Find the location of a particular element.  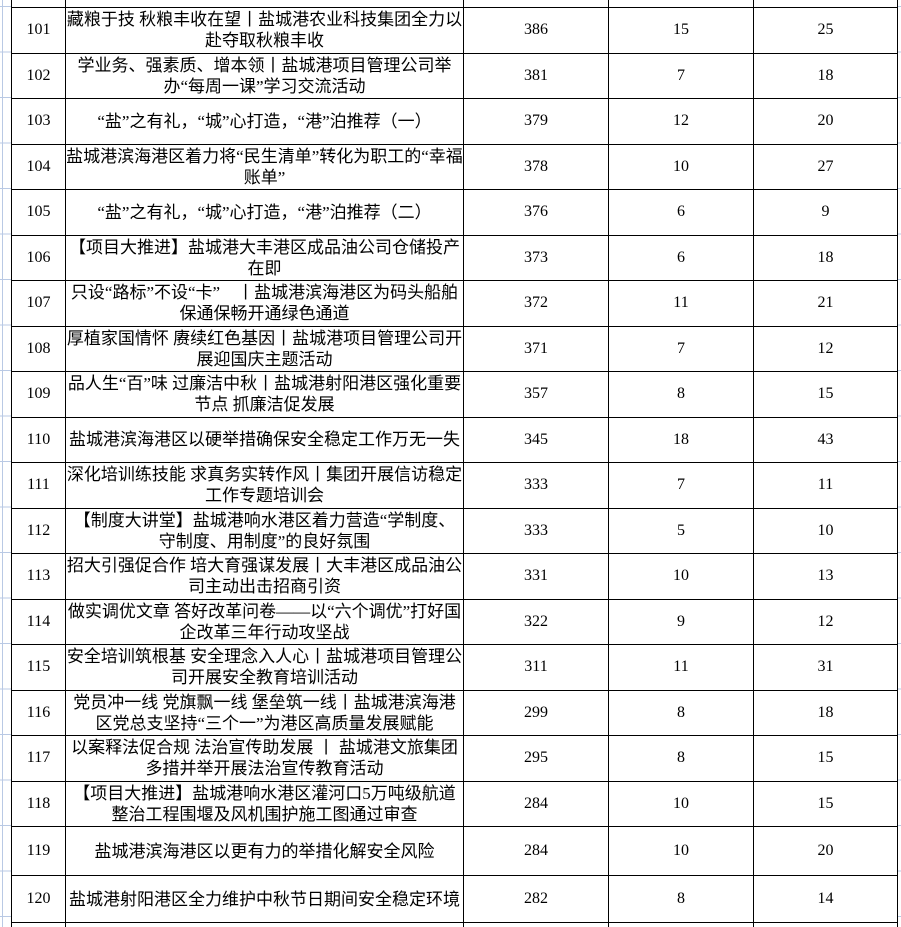

cell-value-1: 378 is located at coordinates (536, 166).